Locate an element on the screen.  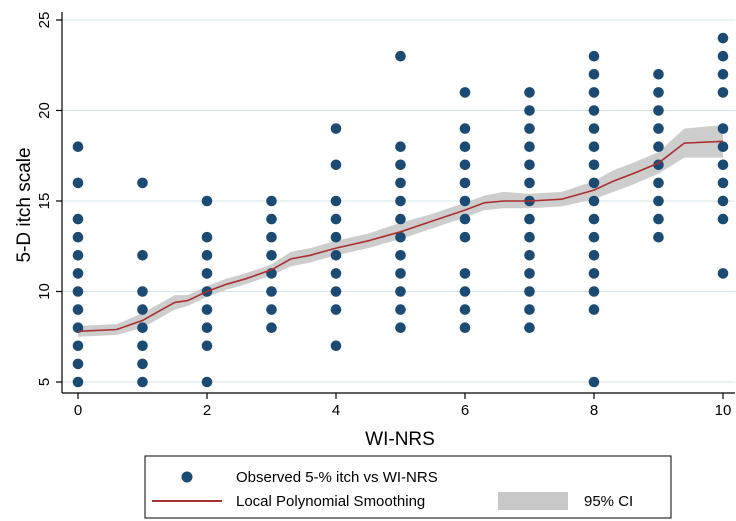
x-tick-label: 0 is located at coordinates (78, 410).